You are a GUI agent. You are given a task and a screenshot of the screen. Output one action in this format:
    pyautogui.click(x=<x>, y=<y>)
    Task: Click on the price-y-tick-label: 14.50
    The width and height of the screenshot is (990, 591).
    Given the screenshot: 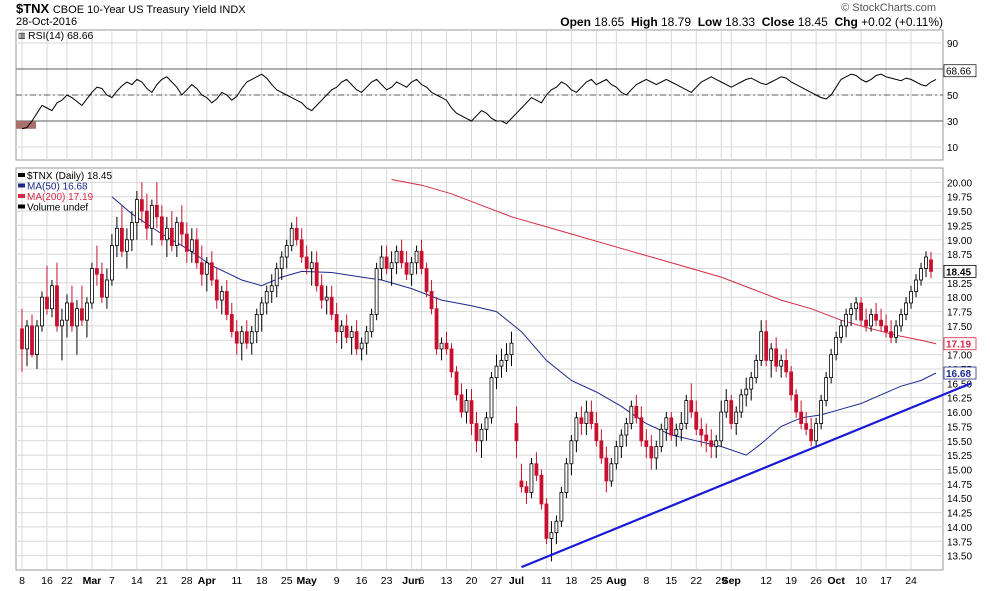 What is the action you would take?
    pyautogui.click(x=959, y=499)
    